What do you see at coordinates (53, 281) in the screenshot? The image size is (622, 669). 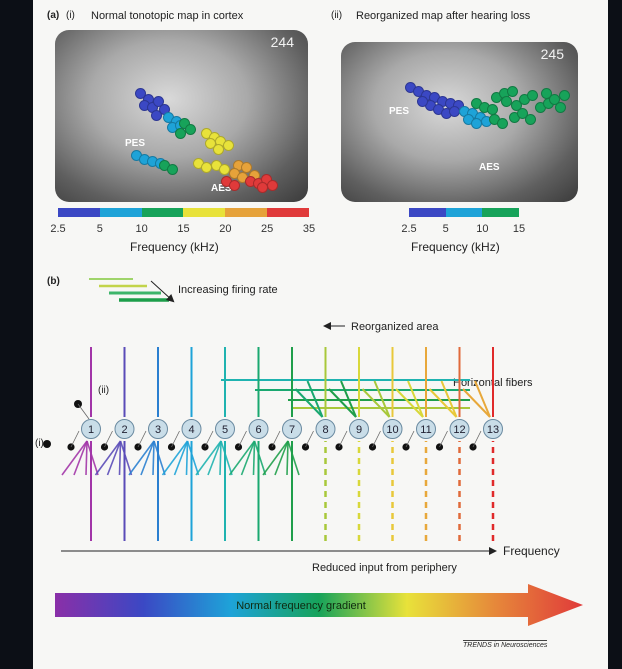 I see `panel-b-label: (b)` at bounding box center [53, 281].